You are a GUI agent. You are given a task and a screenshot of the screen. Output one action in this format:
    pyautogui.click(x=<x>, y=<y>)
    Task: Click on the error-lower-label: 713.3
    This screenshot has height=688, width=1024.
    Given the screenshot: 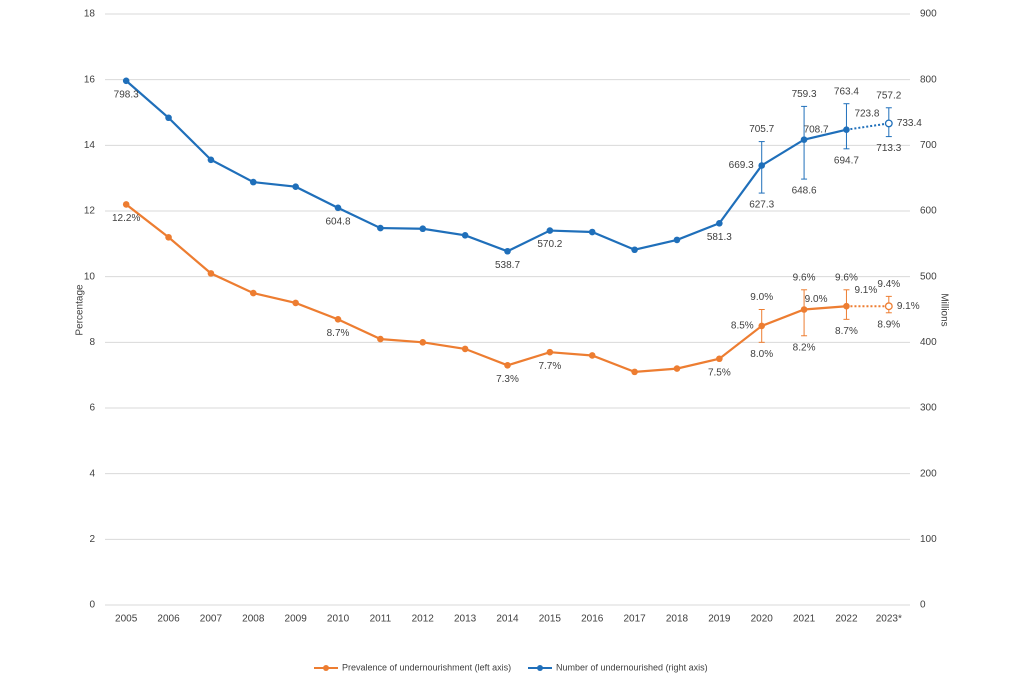 What is the action you would take?
    pyautogui.click(x=888, y=148)
    